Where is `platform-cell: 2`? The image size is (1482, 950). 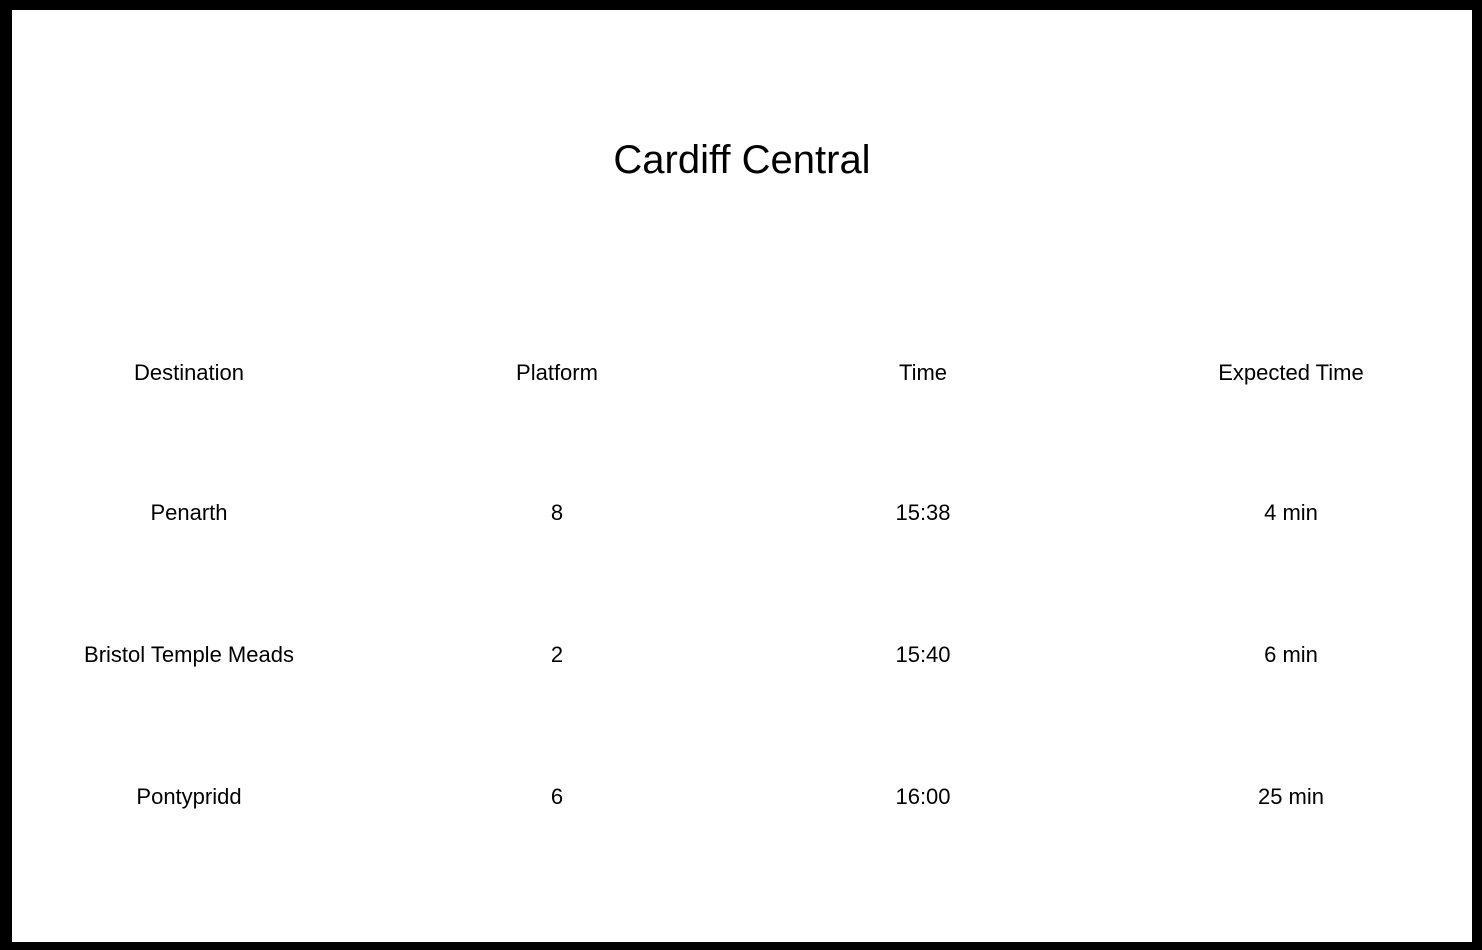 platform-cell: 2 is located at coordinates (557, 654).